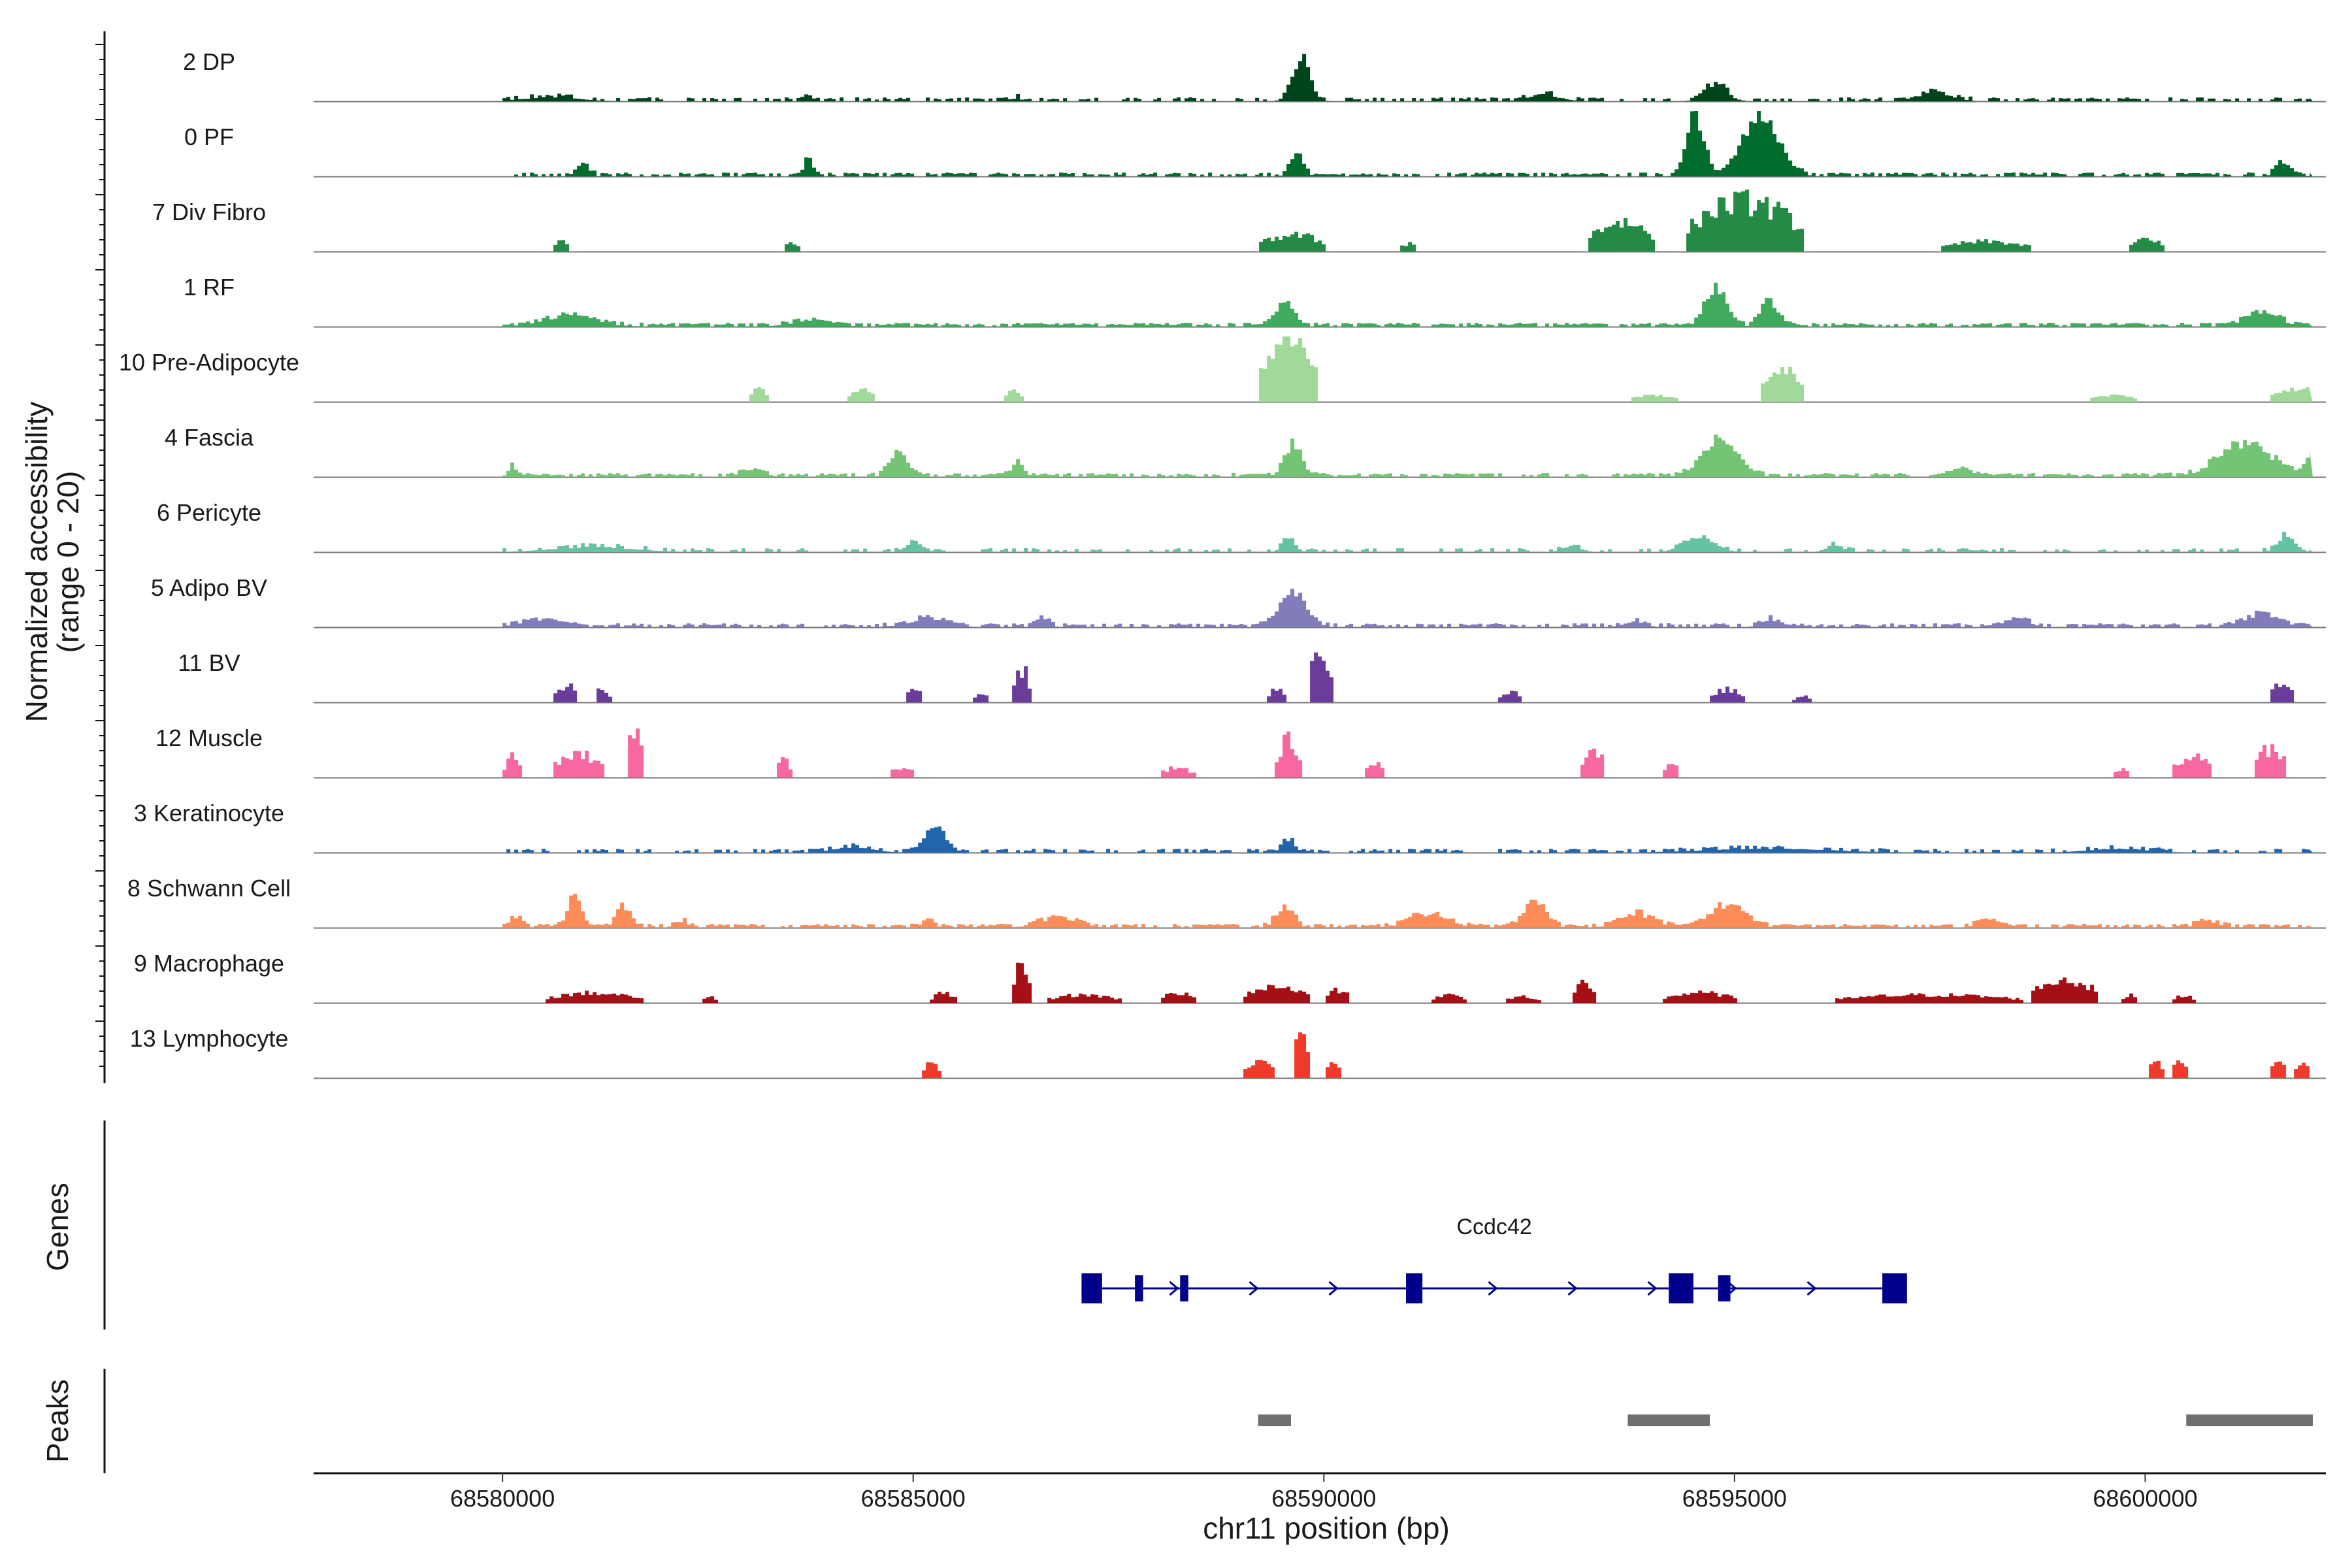 Image resolution: width=2352 pixels, height=1568 pixels. What do you see at coordinates (2145, 1498) in the screenshot?
I see `x-tick-label: 68600000` at bounding box center [2145, 1498].